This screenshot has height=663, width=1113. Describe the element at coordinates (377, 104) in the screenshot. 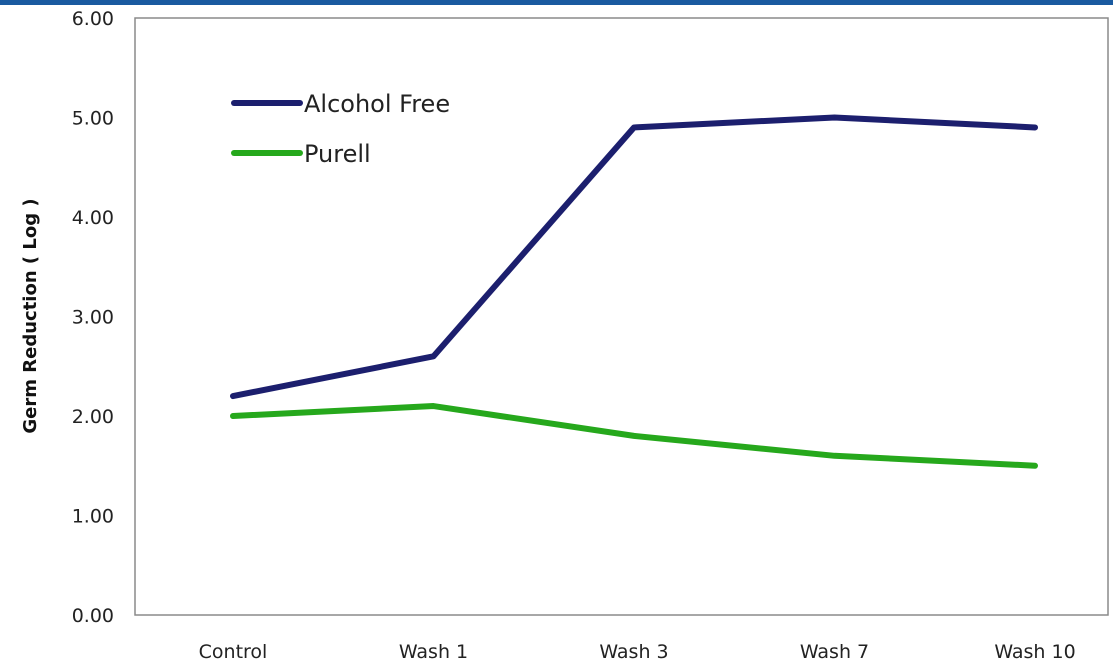

I see `legend-label-alcohol-free: Alcohol Free` at that location.